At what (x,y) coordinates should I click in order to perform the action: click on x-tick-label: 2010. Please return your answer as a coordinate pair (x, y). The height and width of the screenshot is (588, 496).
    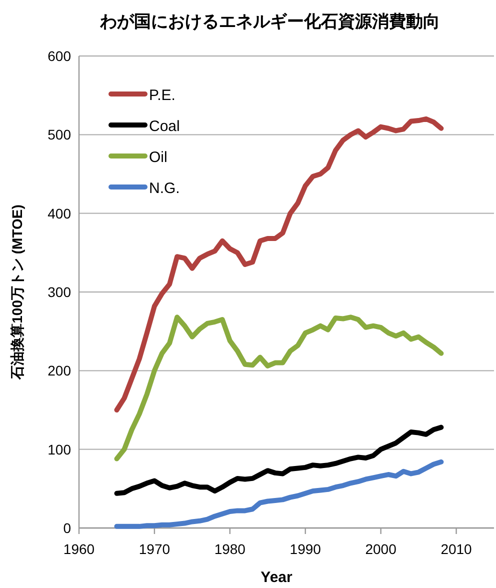
    Looking at the image, I should click on (456, 549).